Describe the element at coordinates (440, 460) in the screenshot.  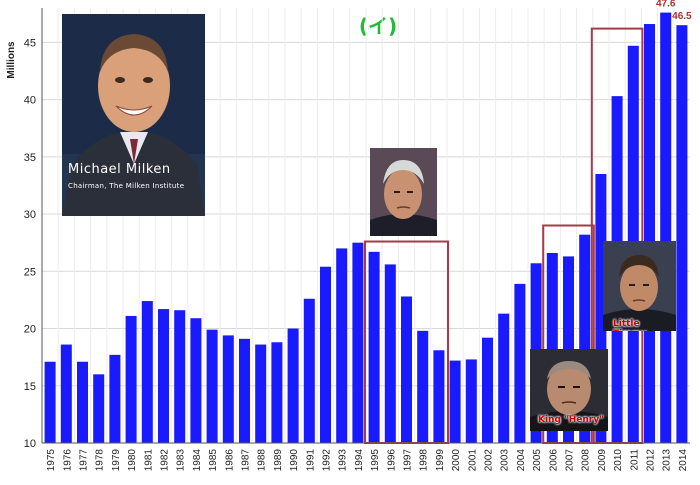
I see `x-tick-label: 1999` at that location.